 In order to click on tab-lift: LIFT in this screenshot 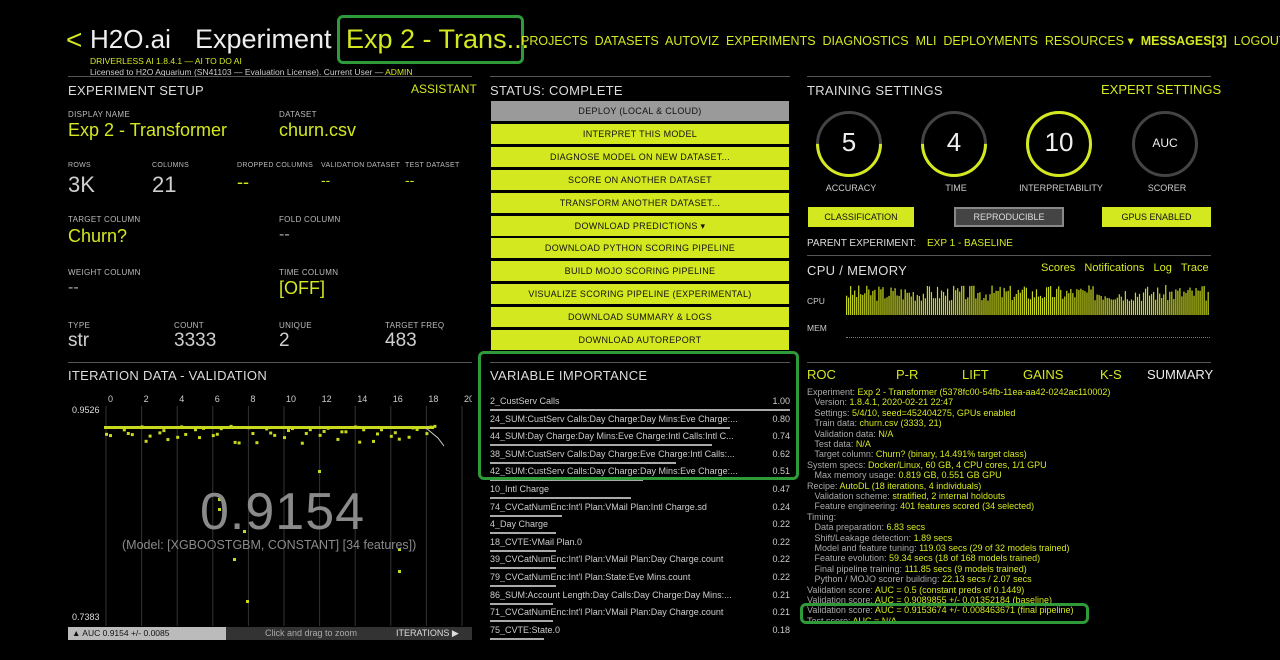, I will do `click(975, 374)`.